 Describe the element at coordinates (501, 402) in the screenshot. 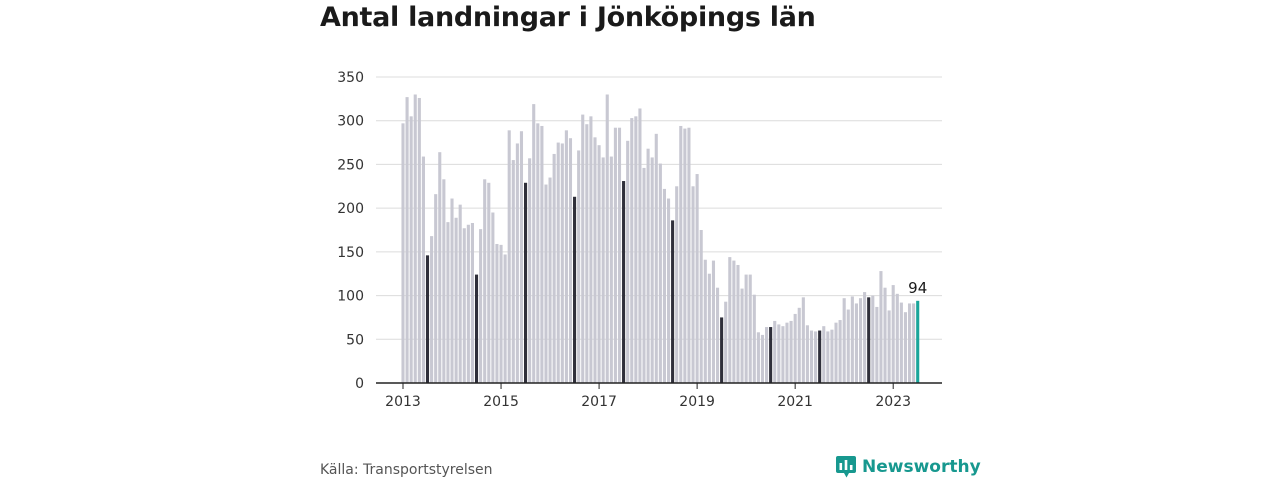

I see `x-tick-label: 2015` at that location.